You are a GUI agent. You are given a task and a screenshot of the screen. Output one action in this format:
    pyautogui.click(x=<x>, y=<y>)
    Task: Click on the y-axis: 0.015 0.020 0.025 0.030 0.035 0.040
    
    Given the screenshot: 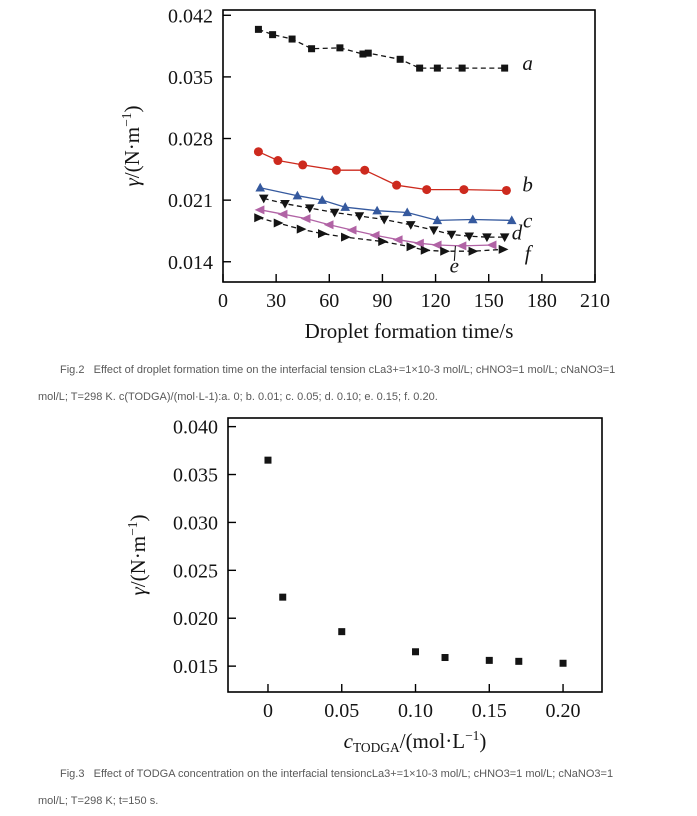 What is the action you would take?
    pyautogui.click(x=204, y=547)
    